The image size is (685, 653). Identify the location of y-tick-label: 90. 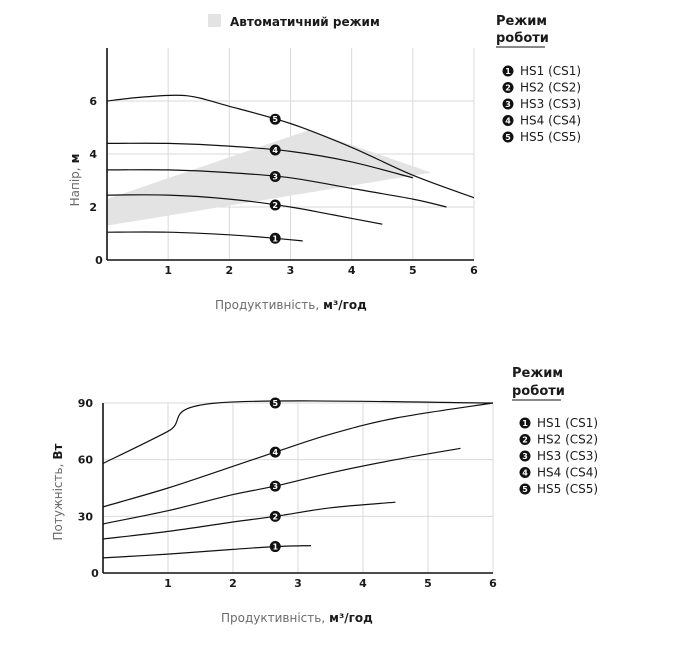
(86, 403).